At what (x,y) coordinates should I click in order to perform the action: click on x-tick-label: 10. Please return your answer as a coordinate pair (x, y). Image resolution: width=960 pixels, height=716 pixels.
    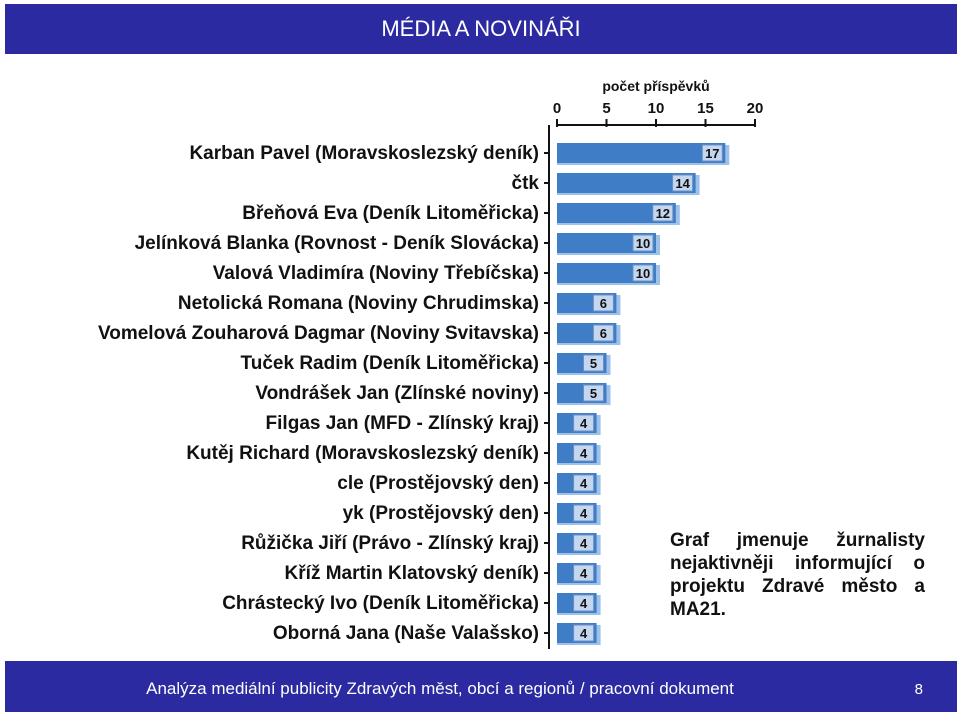
    Looking at the image, I should click on (656, 108).